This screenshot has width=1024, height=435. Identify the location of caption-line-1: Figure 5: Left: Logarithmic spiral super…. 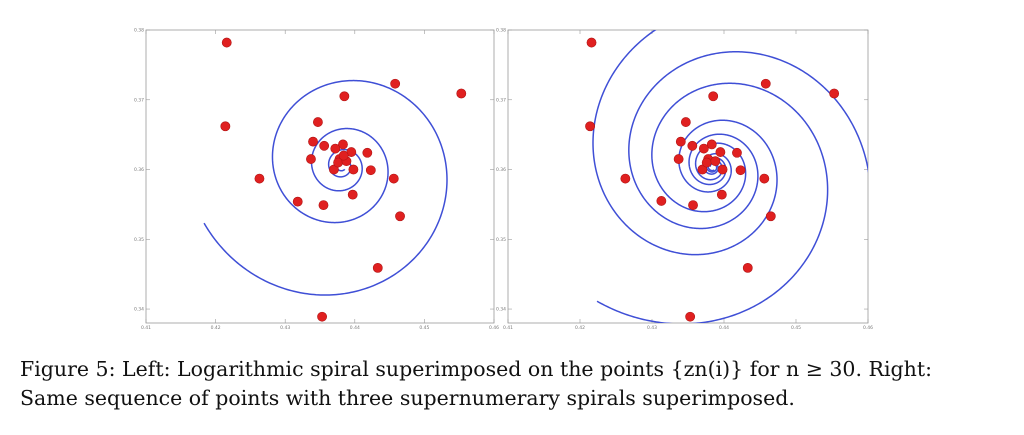
(476, 369).